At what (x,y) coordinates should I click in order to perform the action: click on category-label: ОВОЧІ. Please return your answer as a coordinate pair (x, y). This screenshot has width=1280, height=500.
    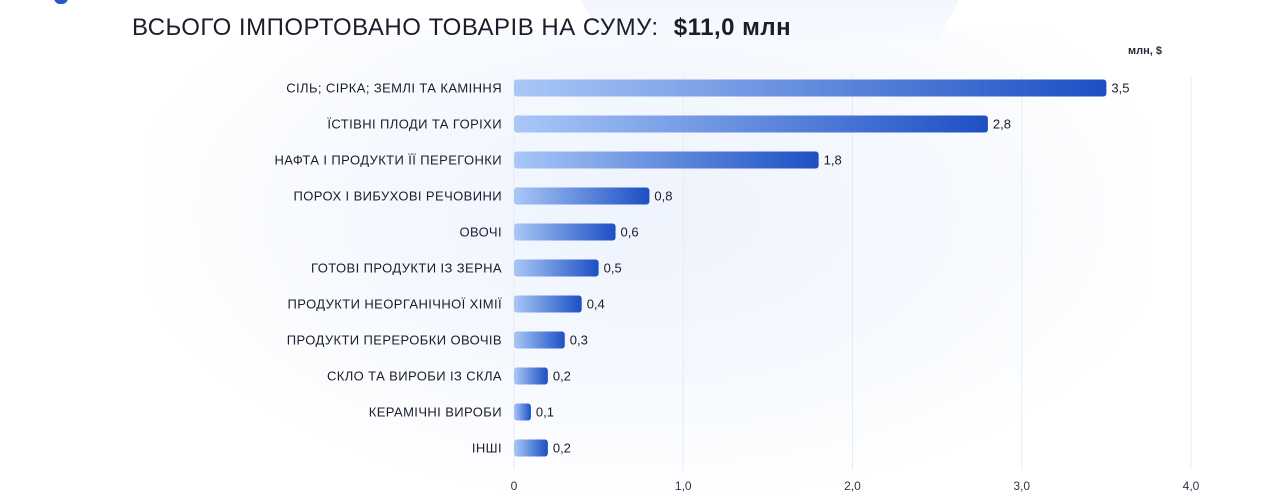
    Looking at the image, I should click on (481, 232).